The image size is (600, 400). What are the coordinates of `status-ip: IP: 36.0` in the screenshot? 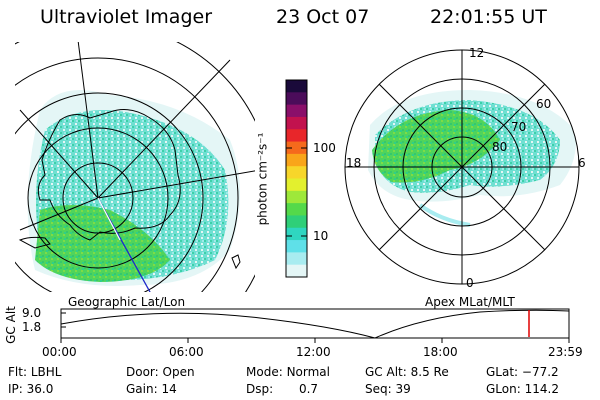 It's located at (30, 389).